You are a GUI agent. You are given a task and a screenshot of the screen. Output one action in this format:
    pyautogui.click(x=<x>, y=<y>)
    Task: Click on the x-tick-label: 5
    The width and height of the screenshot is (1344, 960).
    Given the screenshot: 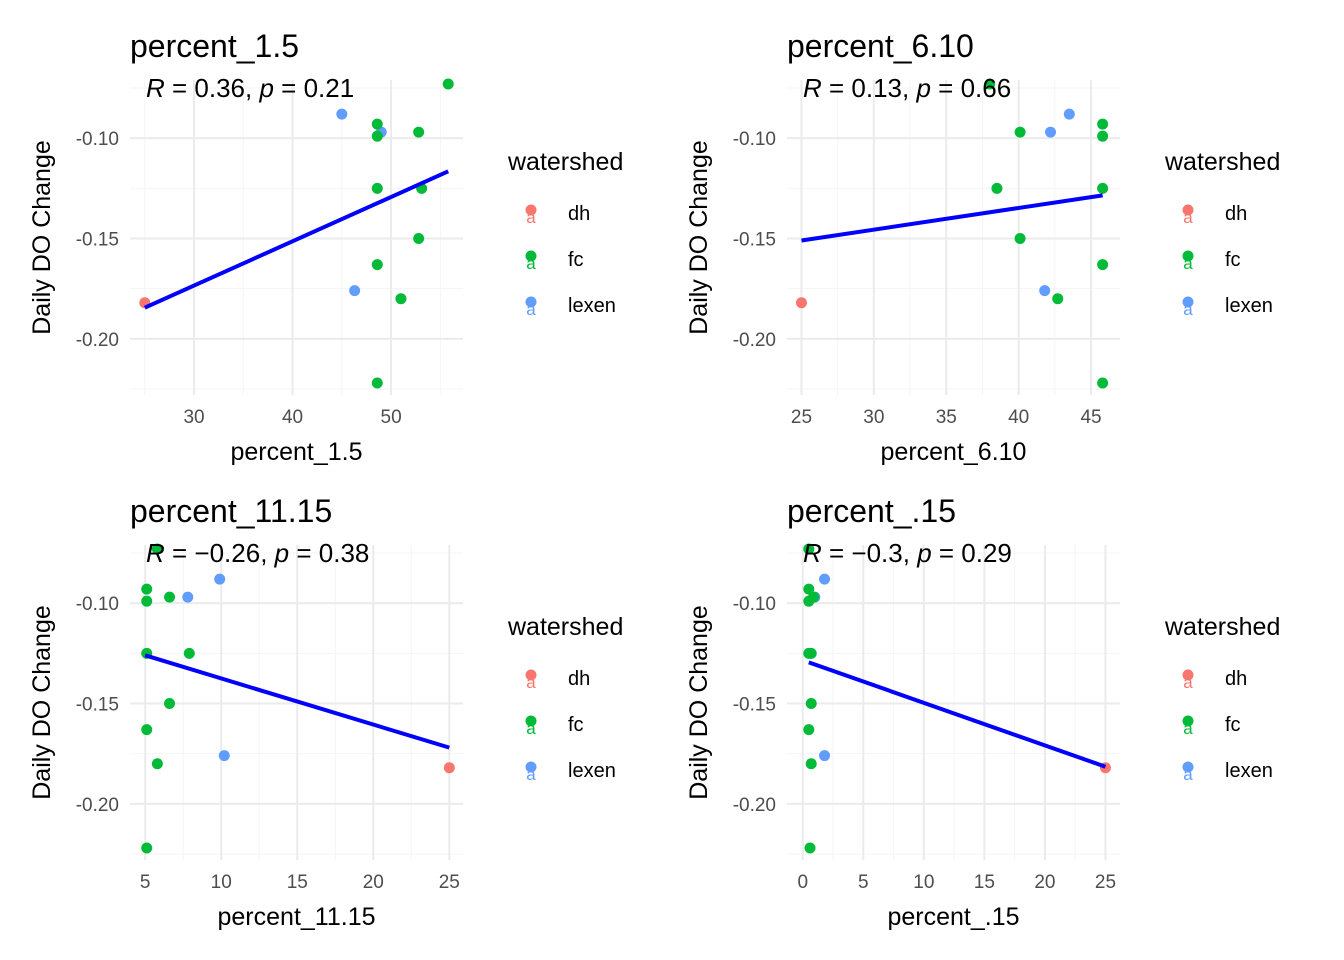 What is the action you would take?
    pyautogui.click(x=863, y=882)
    